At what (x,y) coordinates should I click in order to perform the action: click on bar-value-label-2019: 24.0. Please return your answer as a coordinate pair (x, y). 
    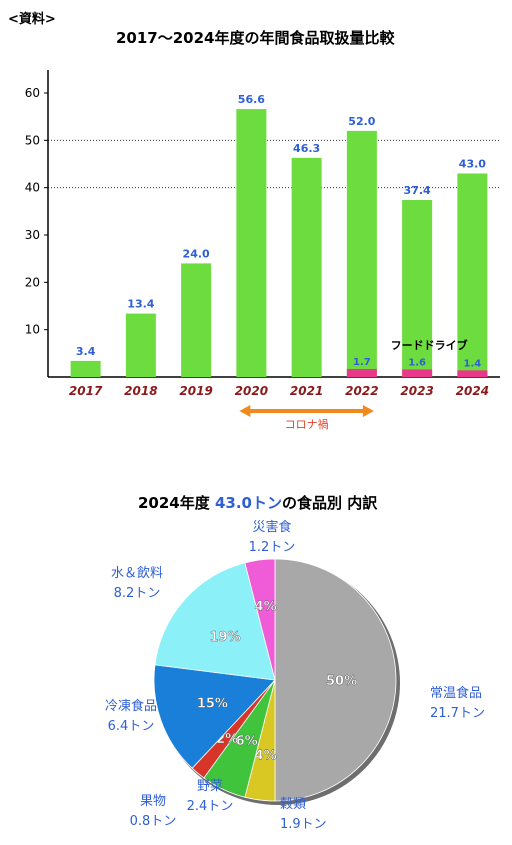
    Looking at the image, I should click on (196, 253).